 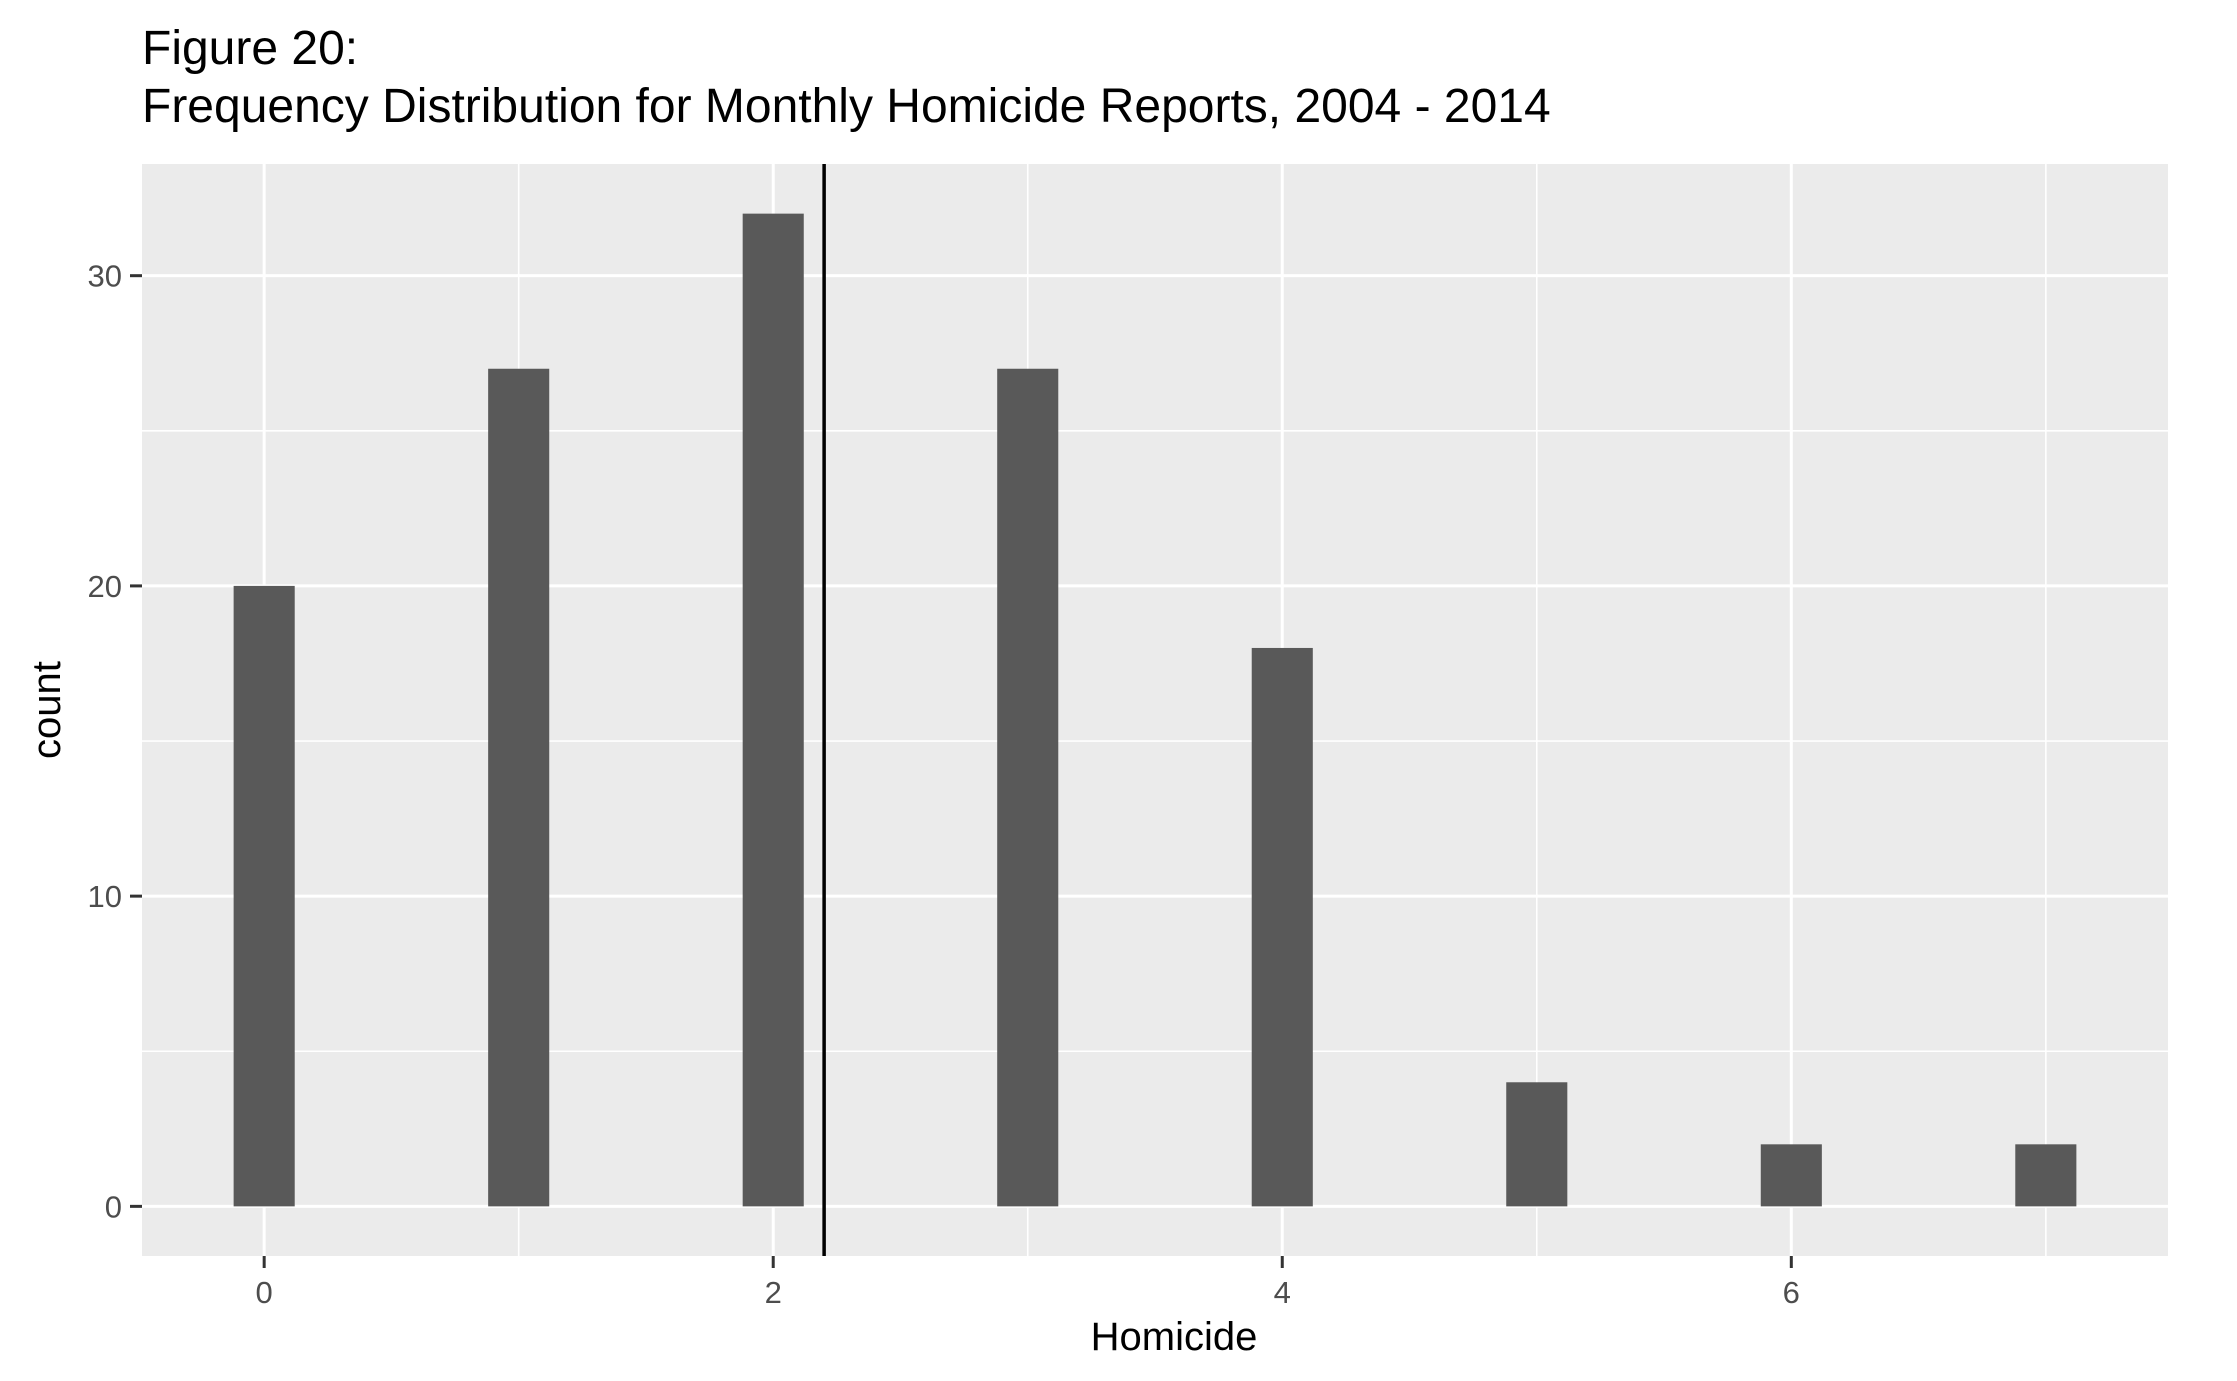 I want to click on x-axis-title: Homicide, so click(x=1174, y=1337).